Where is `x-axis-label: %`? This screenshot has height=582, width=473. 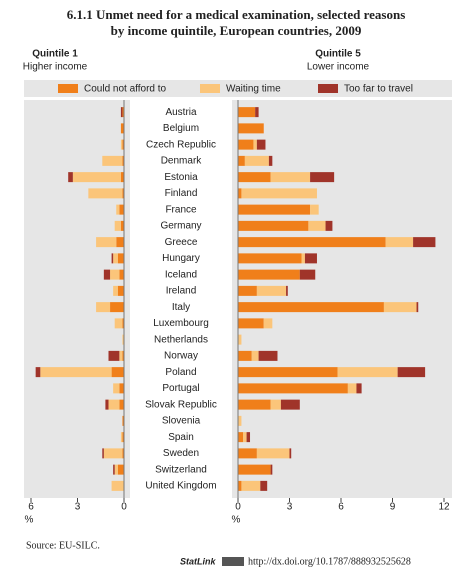 x-axis-label: % is located at coordinates (29, 520).